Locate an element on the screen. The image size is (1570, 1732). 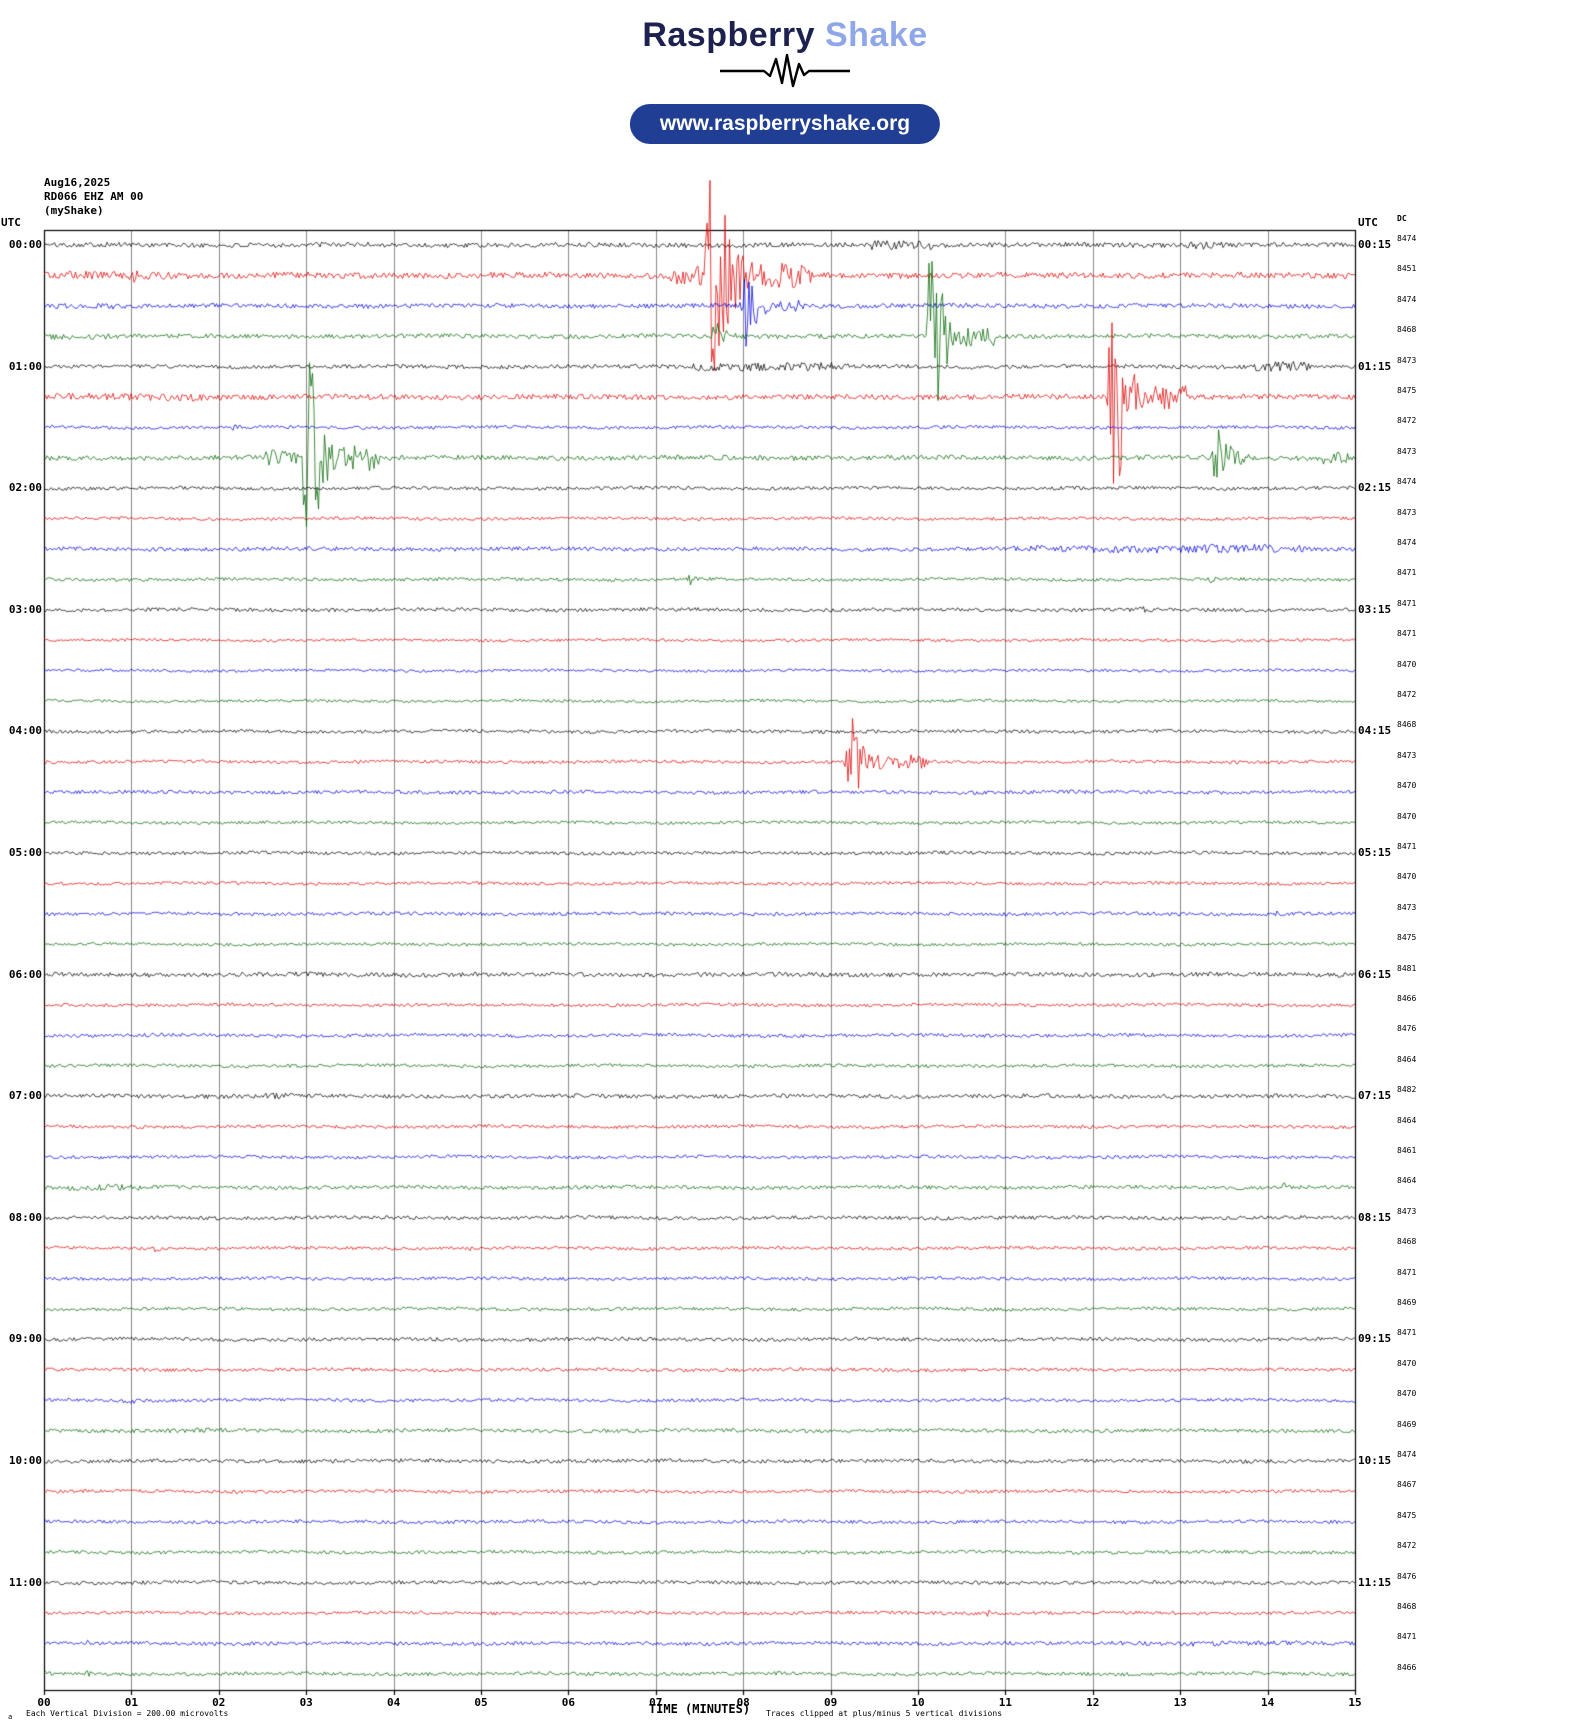
hour-label-left: 04:00 is located at coordinates (25, 731).